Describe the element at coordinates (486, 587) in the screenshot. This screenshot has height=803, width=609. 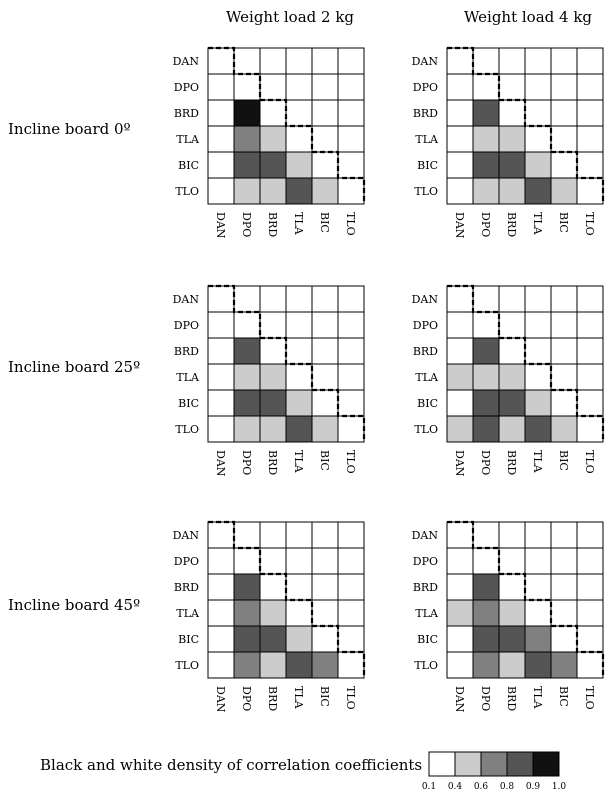
I see `heatmap-cell-brd-dpo` at that location.